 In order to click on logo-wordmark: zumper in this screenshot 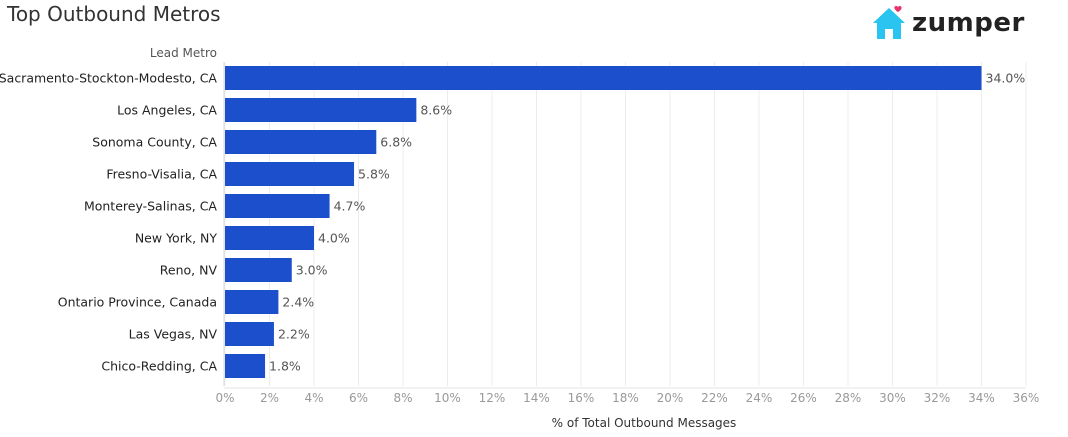, I will do `click(968, 23)`.